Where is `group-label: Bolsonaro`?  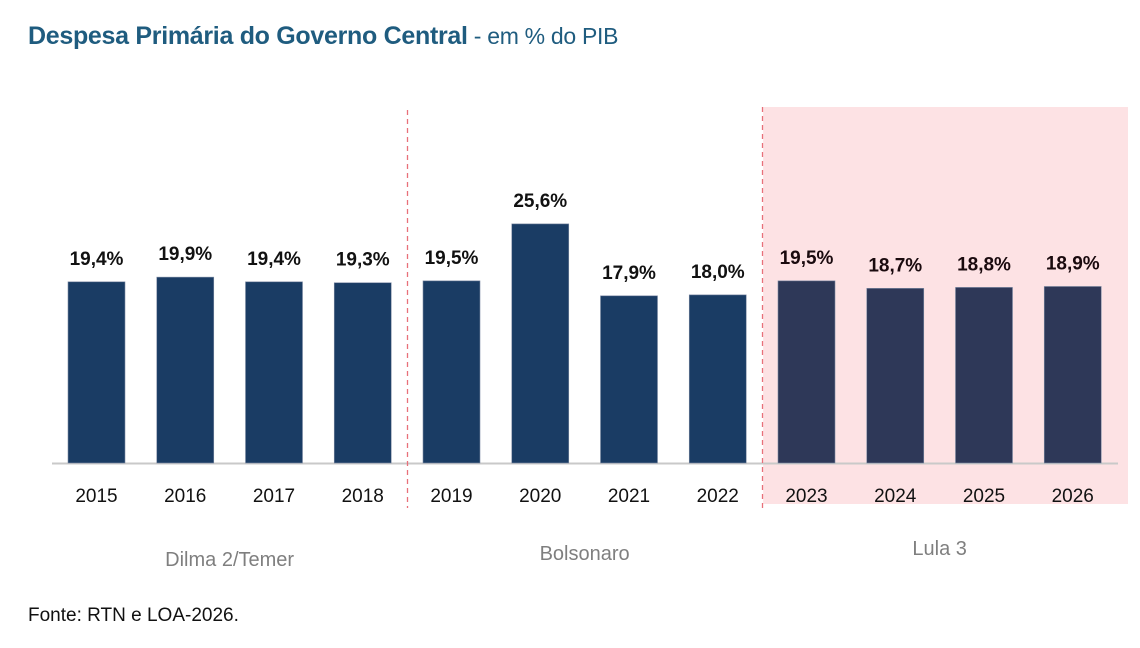
group-label: Bolsonaro is located at coordinates (585, 554).